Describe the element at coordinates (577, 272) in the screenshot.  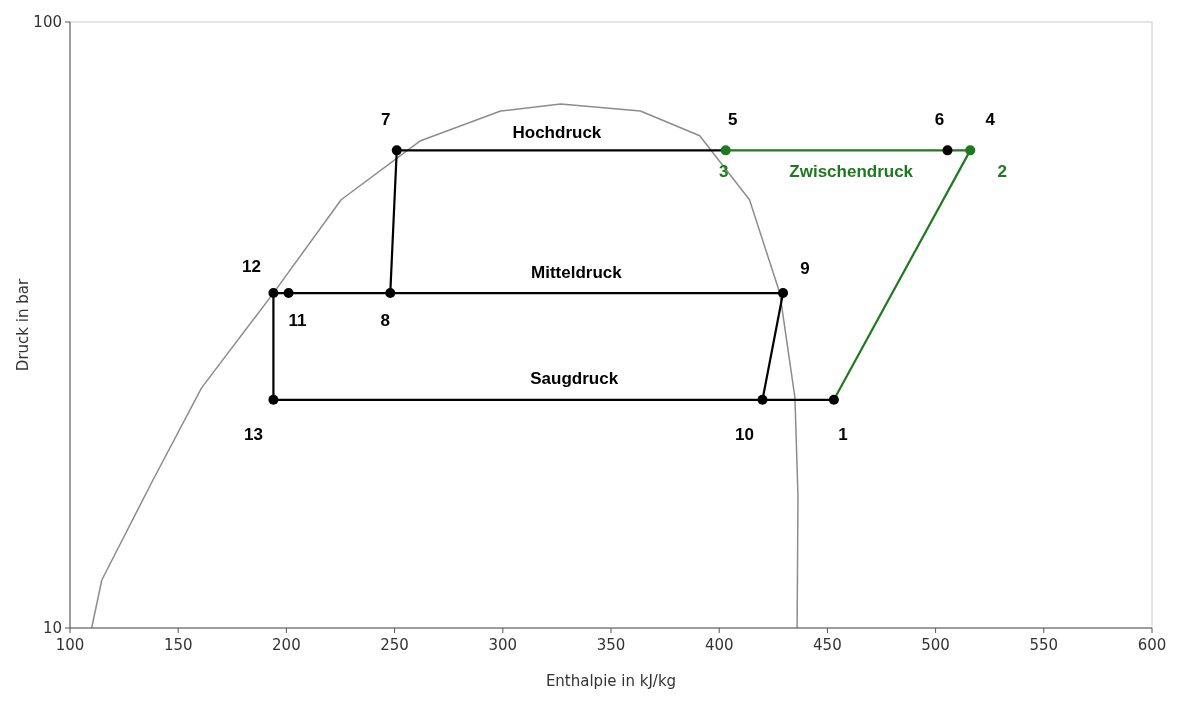
I see `annotation: Mitteldruck` at that location.